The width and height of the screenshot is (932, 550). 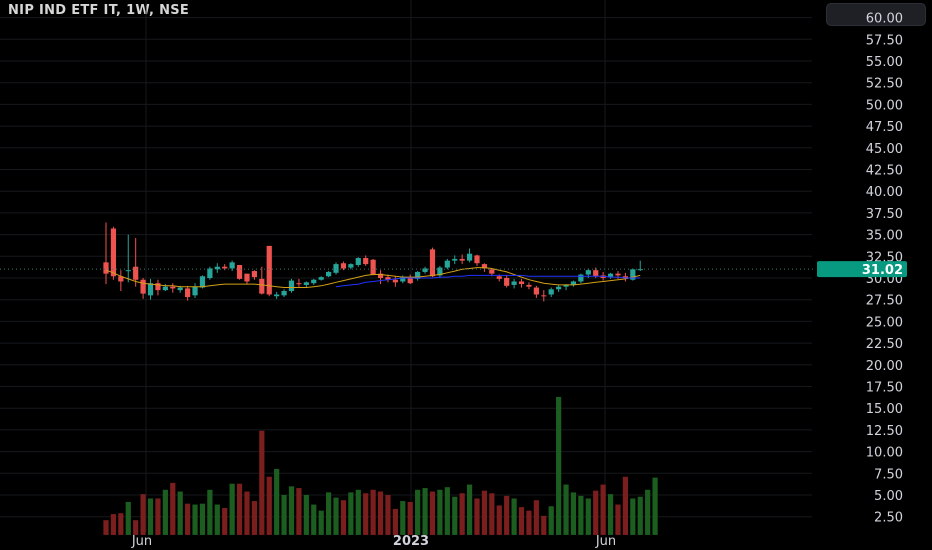 What do you see at coordinates (411, 541) in the screenshot?
I see `time-tick-label: 2023` at bounding box center [411, 541].